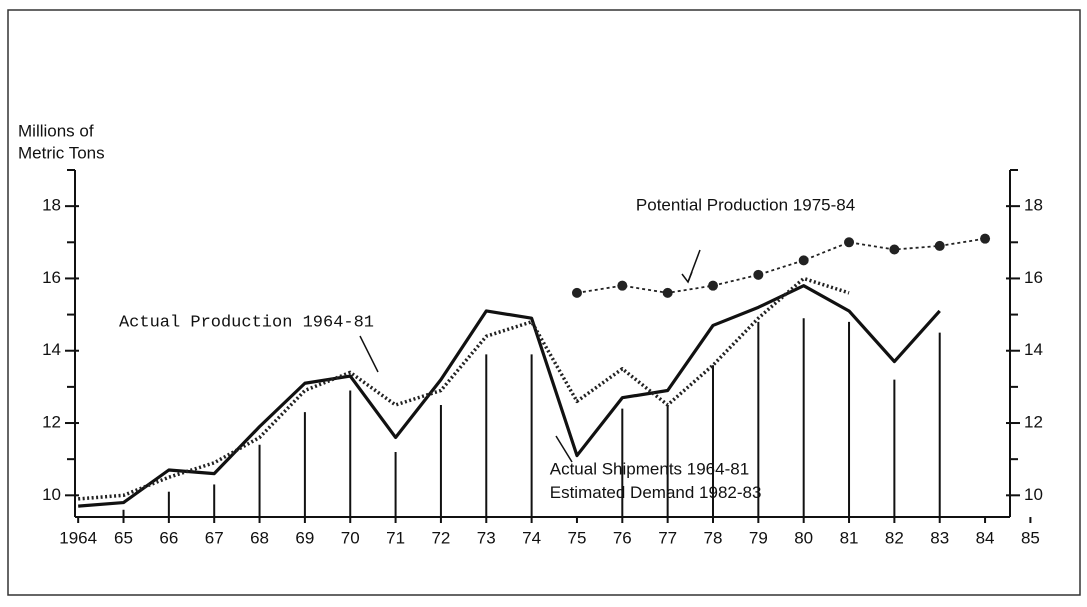 The height and width of the screenshot is (607, 1087). Describe the element at coordinates (61, 152) in the screenshot. I see `y-axis-label: Metric Tons` at that location.